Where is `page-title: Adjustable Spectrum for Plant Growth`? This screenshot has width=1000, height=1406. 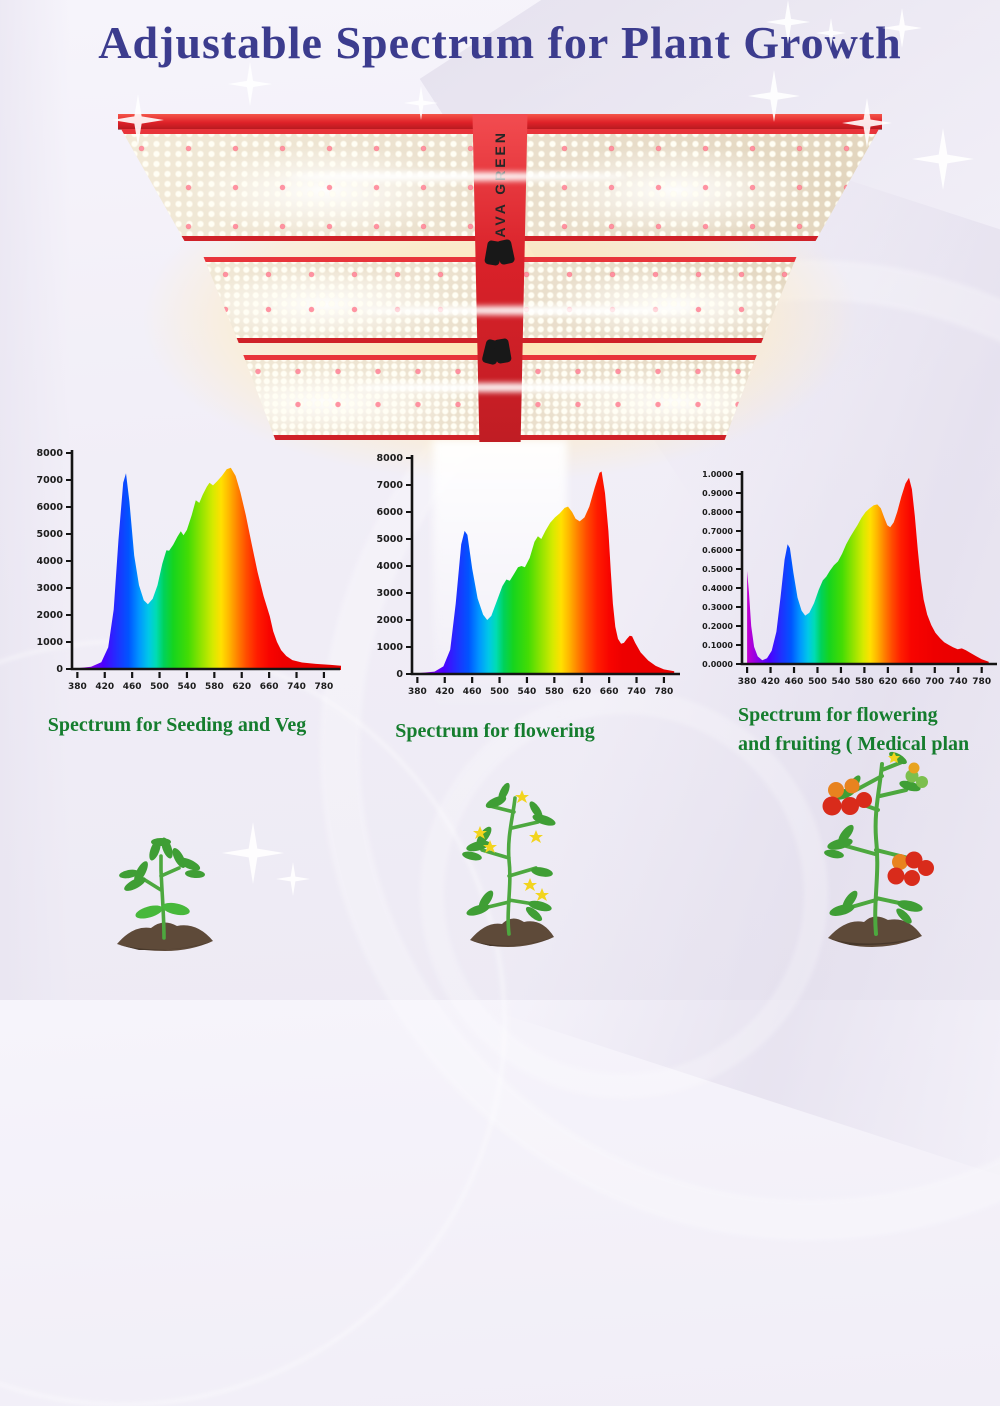
page-title: Adjustable Spectrum for Plant Growth is located at coordinates (500, 42).